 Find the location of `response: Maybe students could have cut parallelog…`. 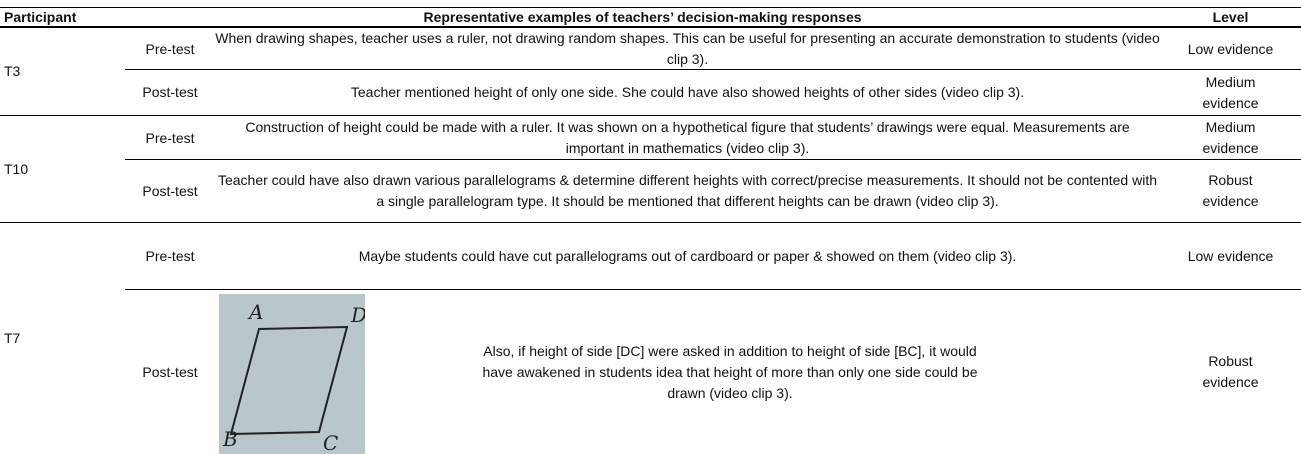

response: Maybe students could have cut parallelog… is located at coordinates (687, 256).